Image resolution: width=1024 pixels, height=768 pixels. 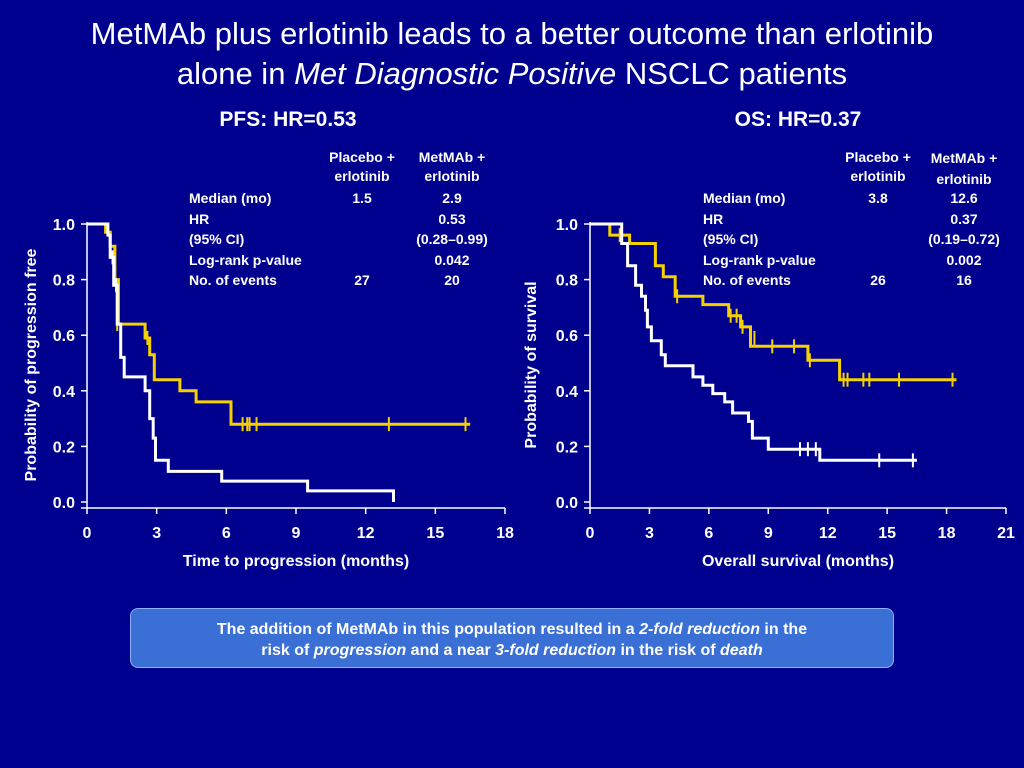 What do you see at coordinates (708, 533) in the screenshot?
I see `os-x-tick-label: 6` at bounding box center [708, 533].